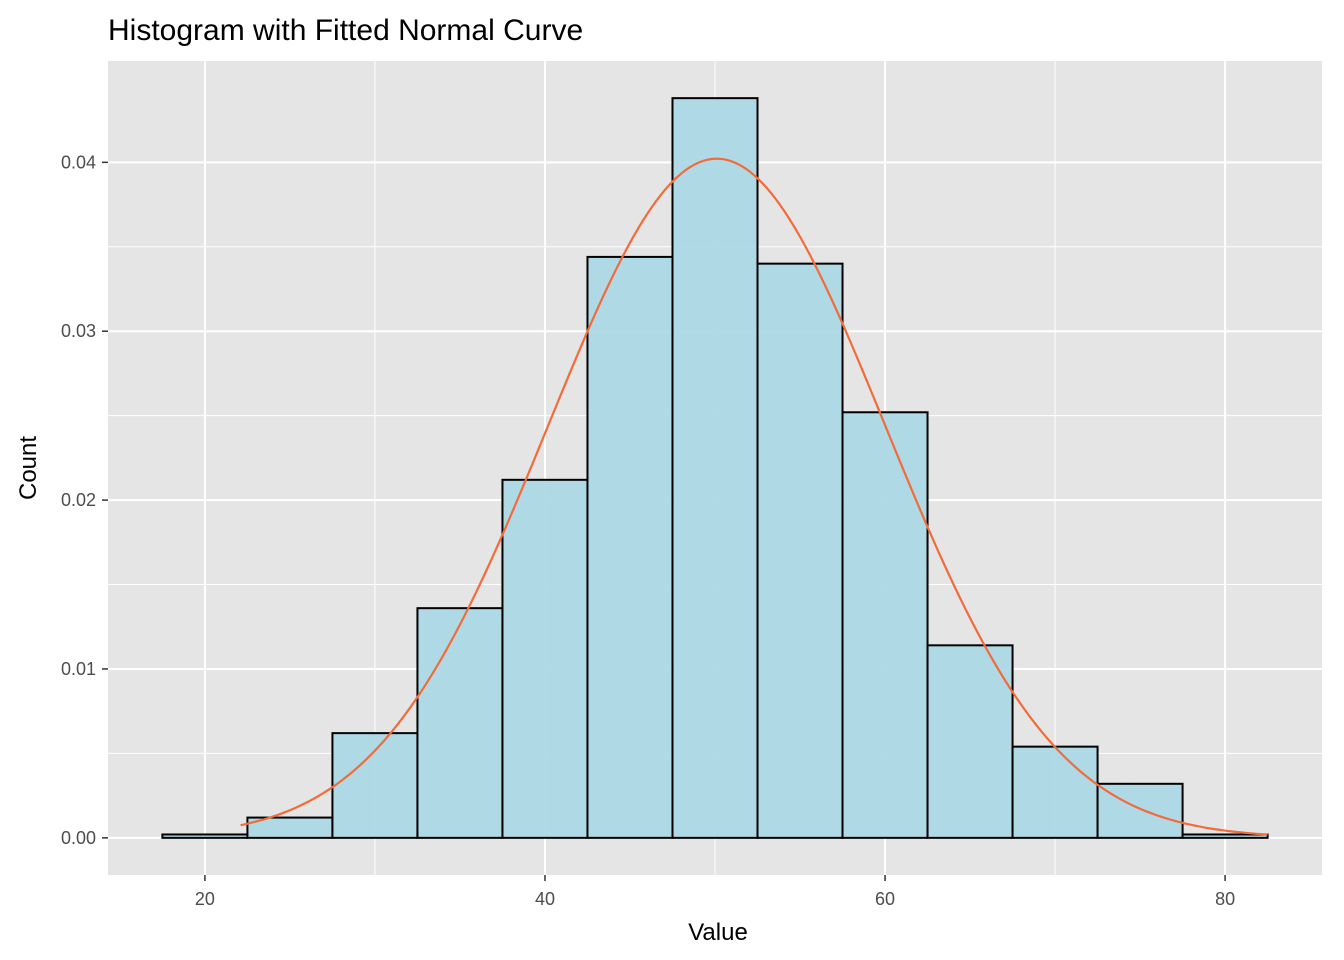 This screenshot has width=1344, height=960. I want to click on y-tick-label: 0.00, so click(78, 838).